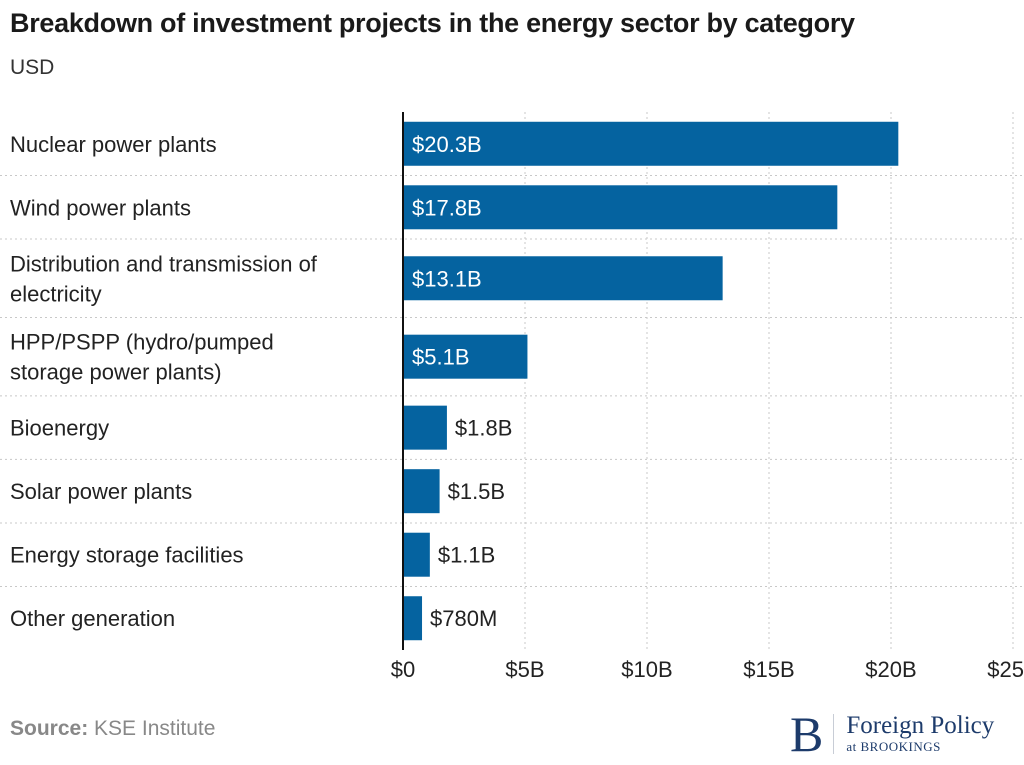  I want to click on chart-subtitle: USD, so click(32, 67).